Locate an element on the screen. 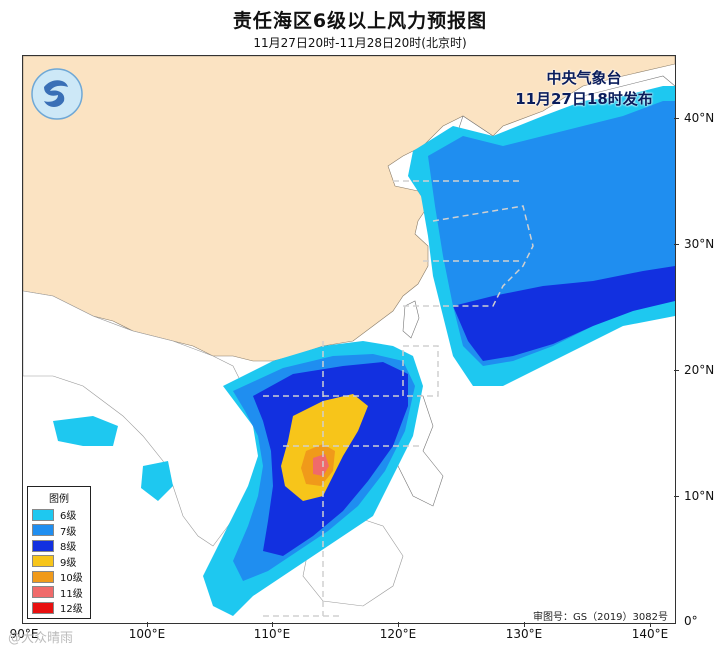 The image size is (720, 649). lat-label-40n: 40°N is located at coordinates (699, 118).